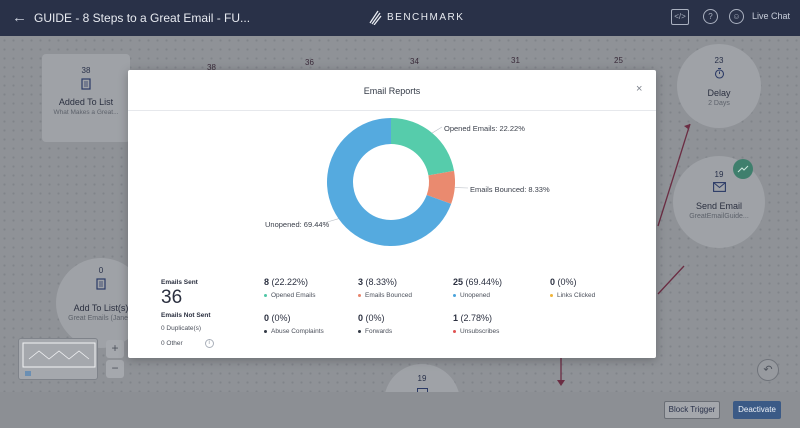 The image size is (800, 428). What do you see at coordinates (692, 410) in the screenshot?
I see `block-trigger-button: Block Trigger` at bounding box center [692, 410].